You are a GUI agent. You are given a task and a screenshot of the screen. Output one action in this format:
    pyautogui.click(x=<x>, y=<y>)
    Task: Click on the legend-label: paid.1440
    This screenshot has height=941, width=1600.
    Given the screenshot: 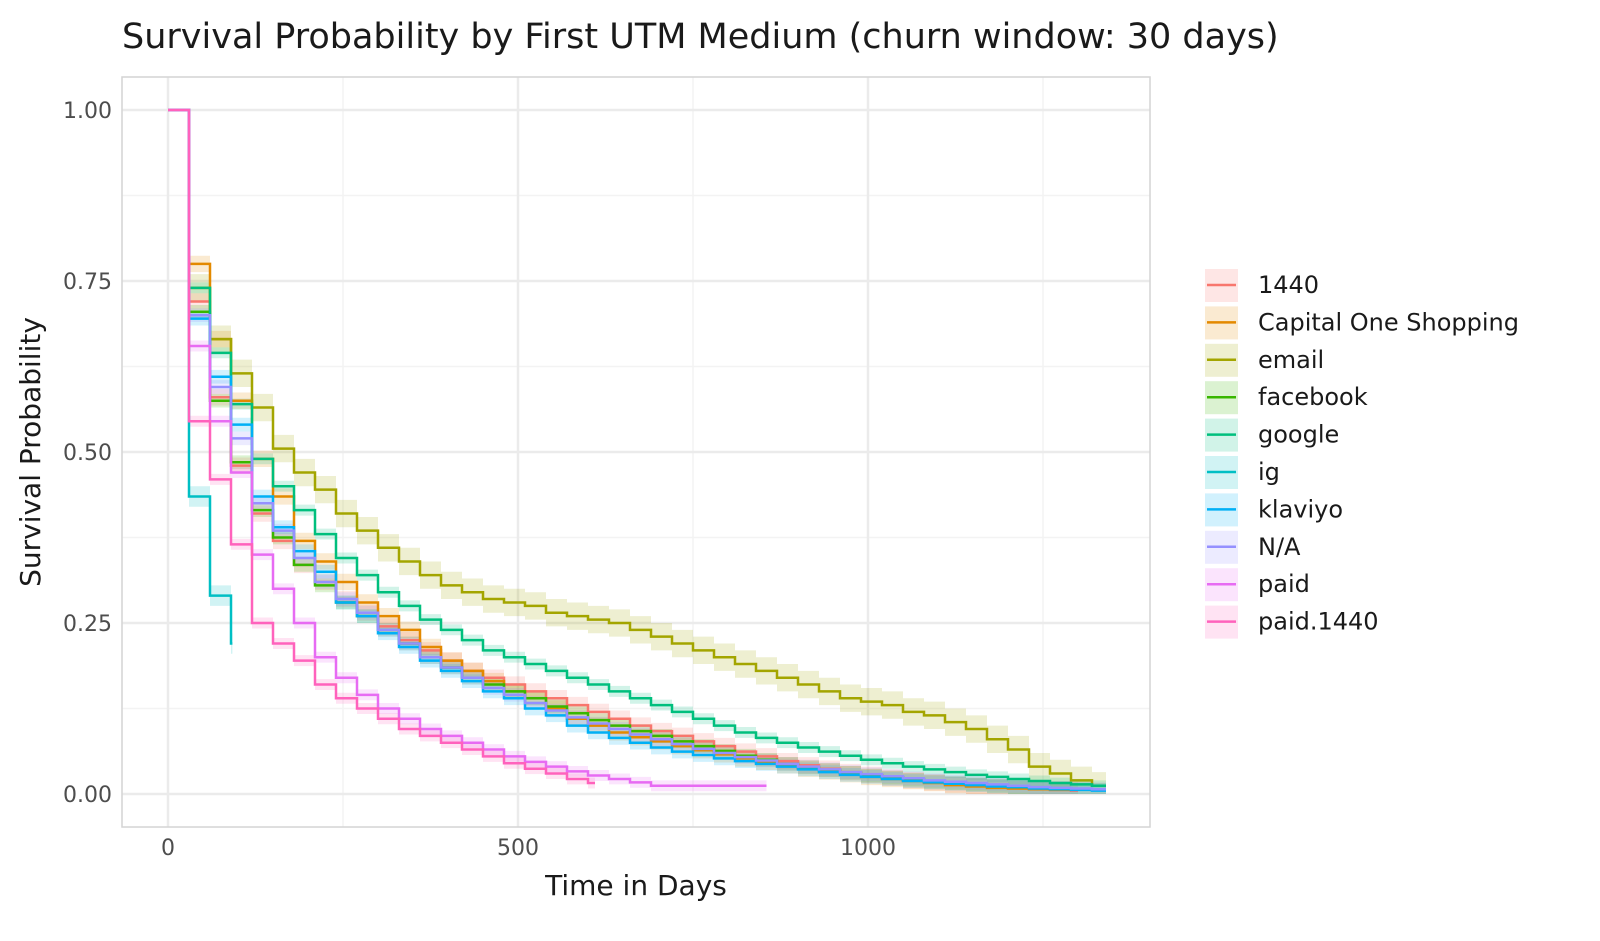 What is the action you would take?
    pyautogui.click(x=1318, y=622)
    